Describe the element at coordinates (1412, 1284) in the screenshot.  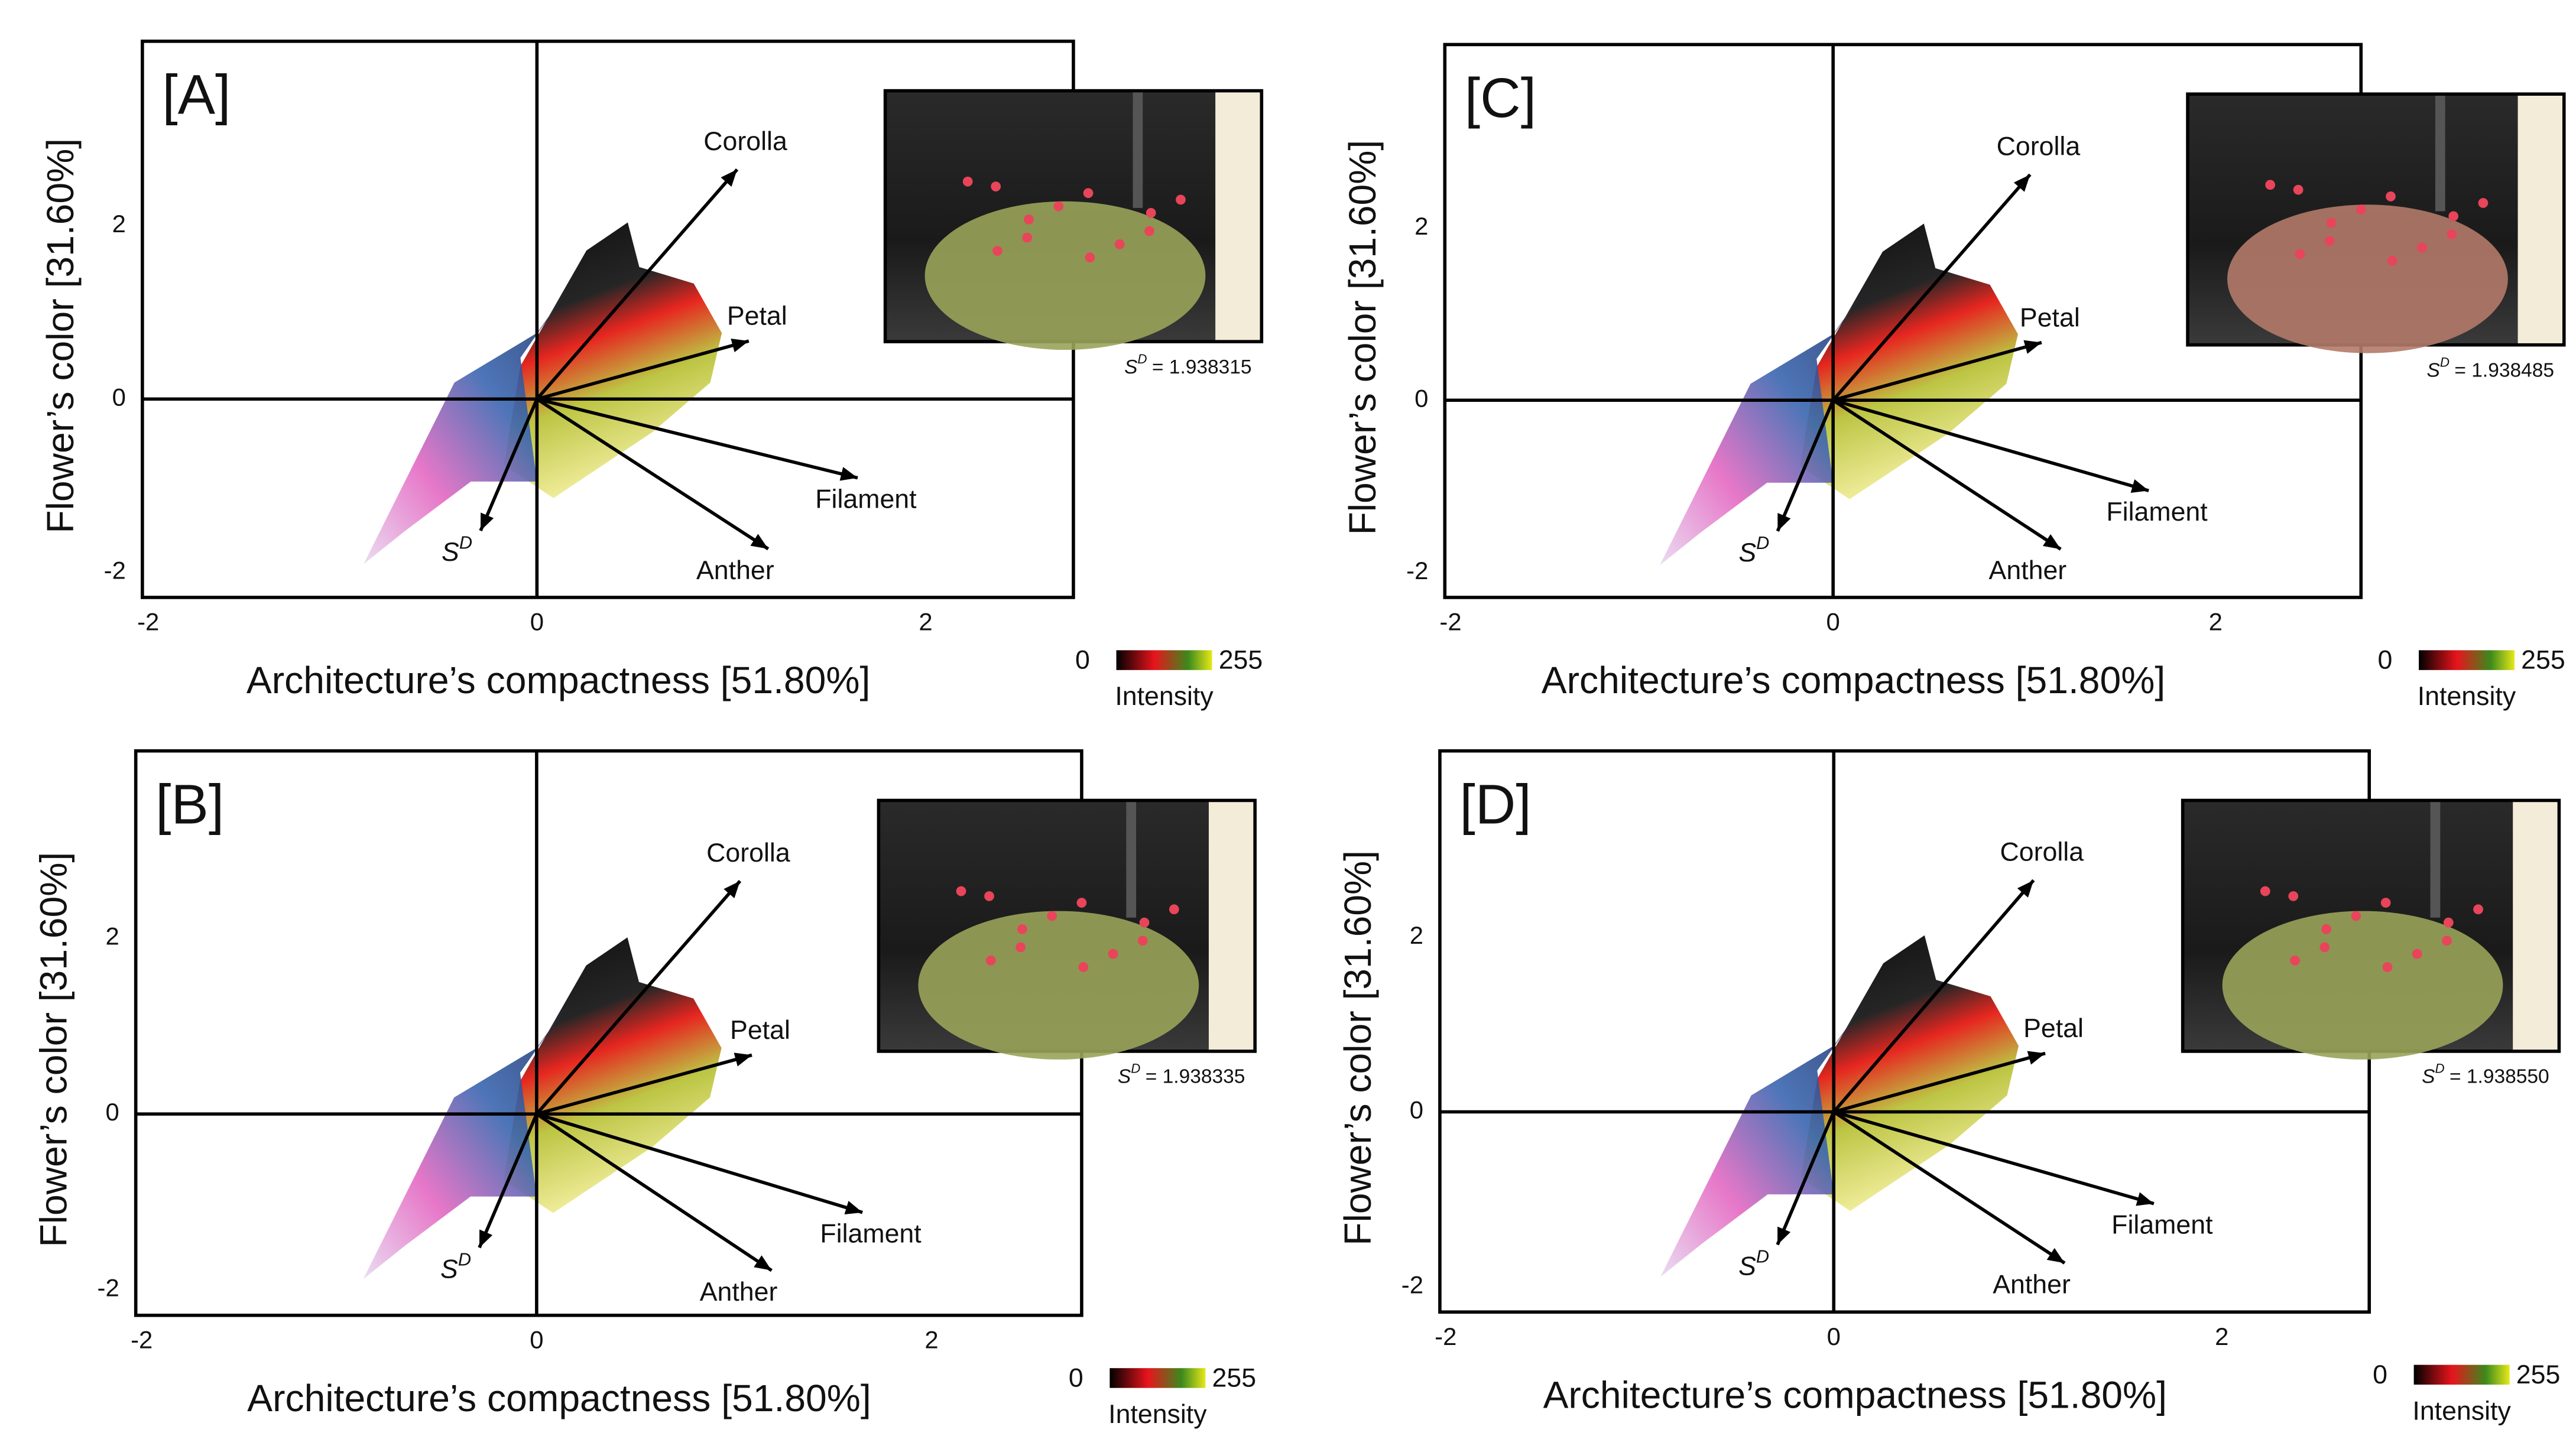
I see `y-tick-label: -2` at that location.